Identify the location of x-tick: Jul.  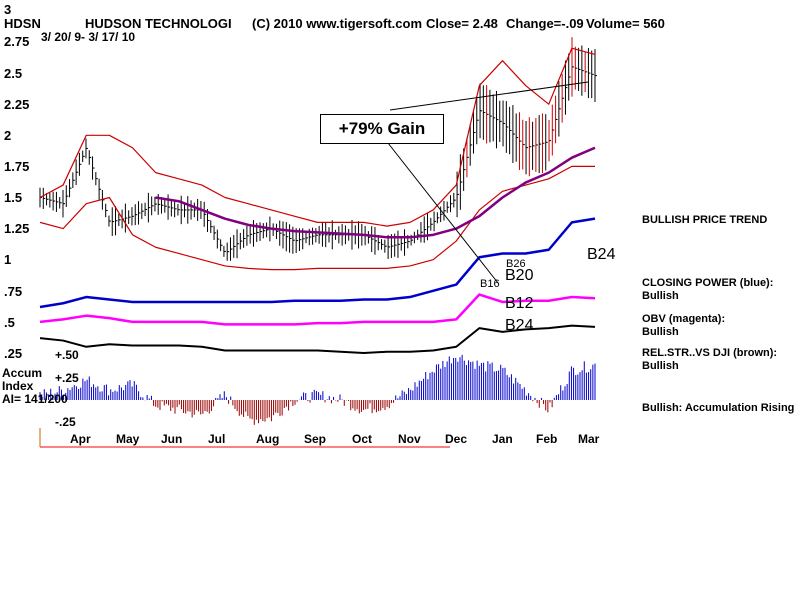
(217, 439).